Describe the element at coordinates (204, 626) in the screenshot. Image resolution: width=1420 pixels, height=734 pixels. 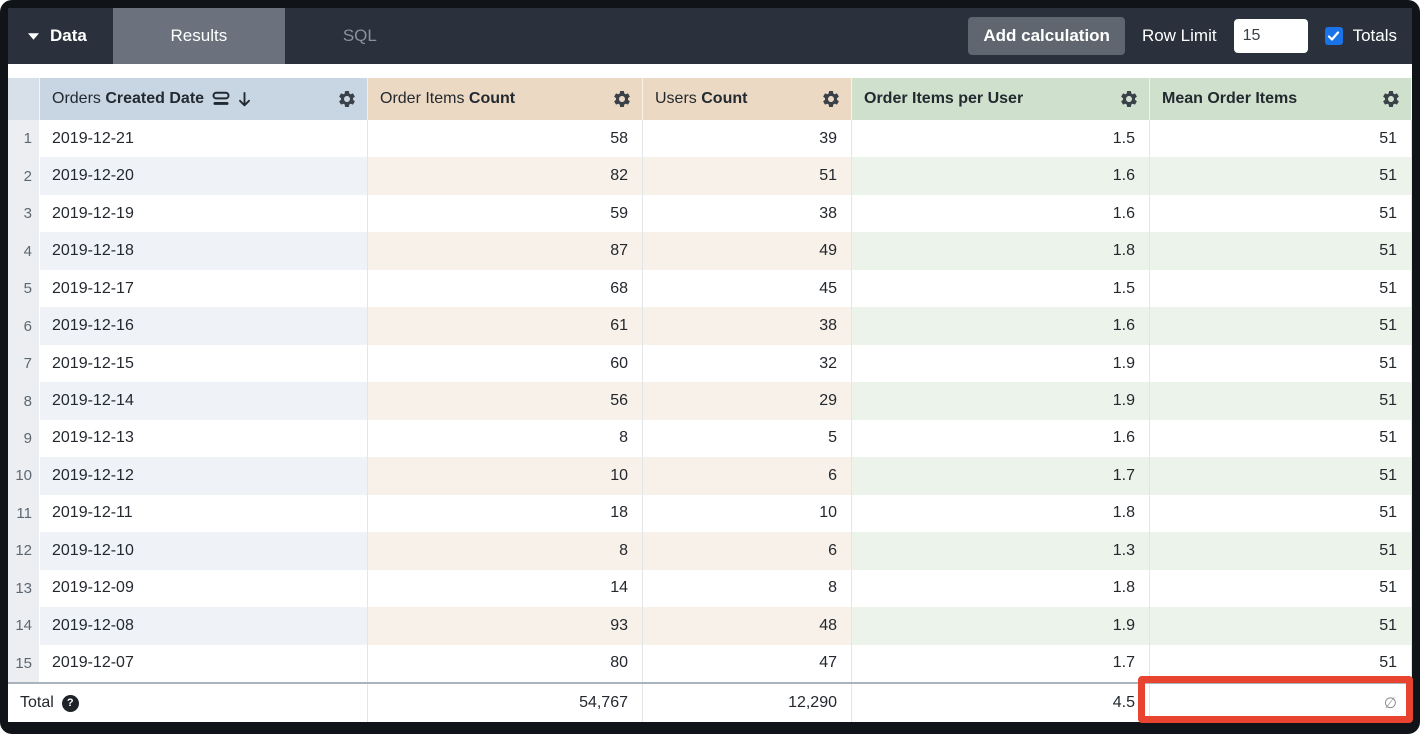
I see `cell-orders-created-date: 2019-12-08` at that location.